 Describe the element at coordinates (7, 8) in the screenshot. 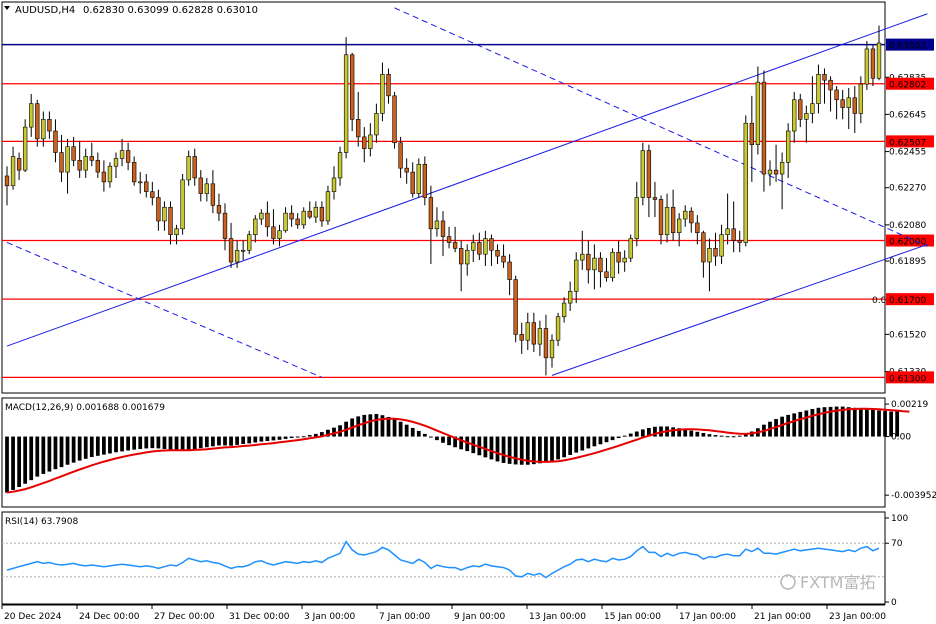

I see `symbol-dropdown-icon` at that location.